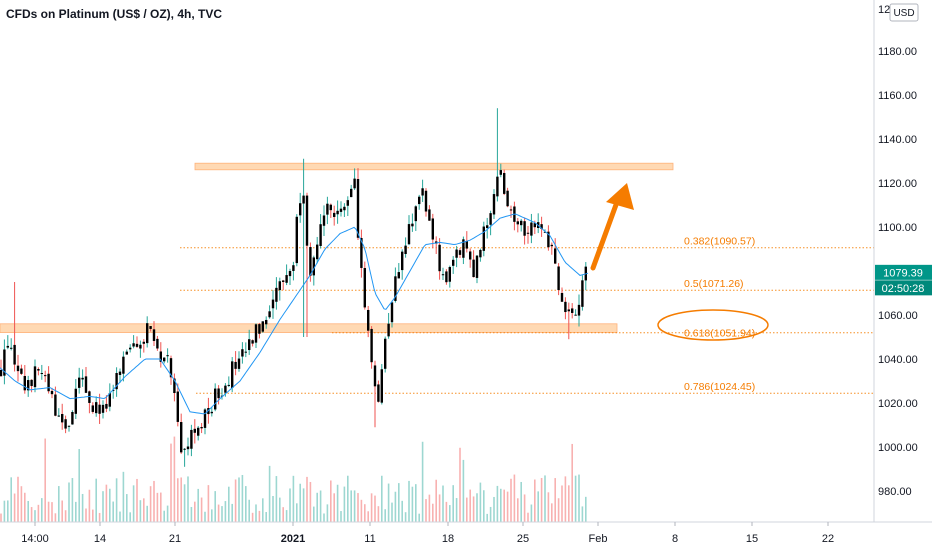 This screenshot has width=932, height=550. What do you see at coordinates (114, 14) in the screenshot?
I see `chart-title: CFDs on Platinum (US$ / OZ), 4h, TVC` at bounding box center [114, 14].